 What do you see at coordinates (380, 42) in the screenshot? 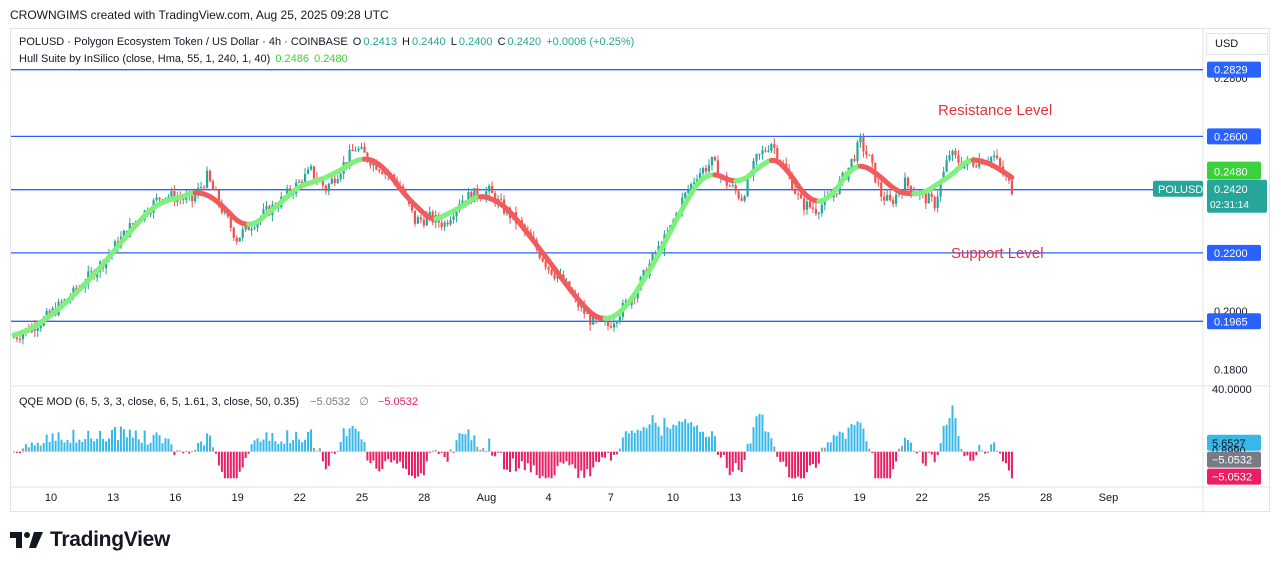
I see `open-value: 0.2413` at bounding box center [380, 42].